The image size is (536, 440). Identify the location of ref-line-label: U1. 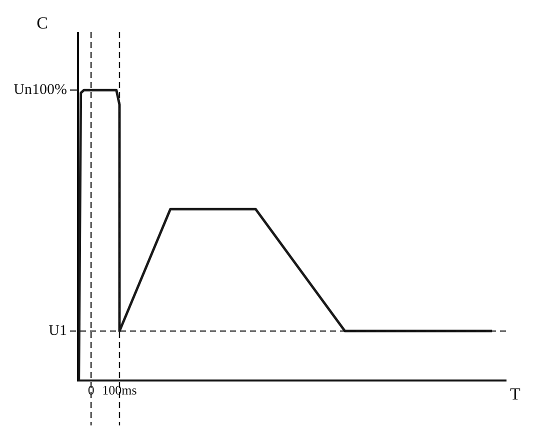
(57, 330).